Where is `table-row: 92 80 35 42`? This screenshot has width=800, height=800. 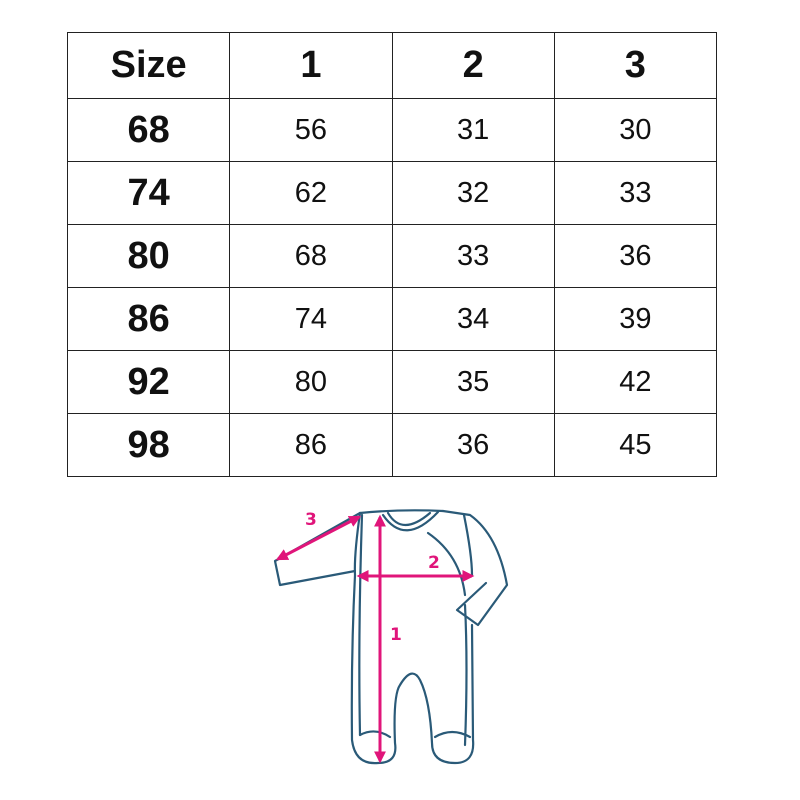 table-row: 92 80 35 42 is located at coordinates (392, 382).